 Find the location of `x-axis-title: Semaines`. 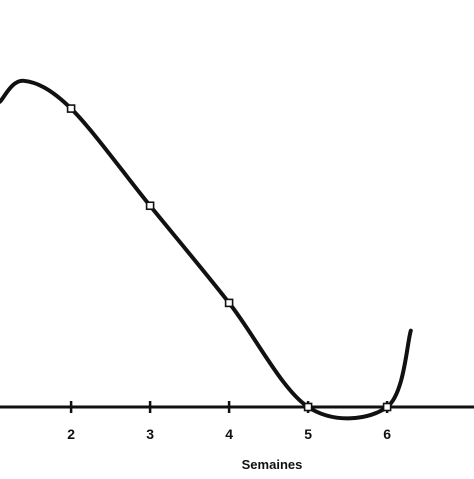

x-axis-title: Semaines is located at coordinates (272, 464).